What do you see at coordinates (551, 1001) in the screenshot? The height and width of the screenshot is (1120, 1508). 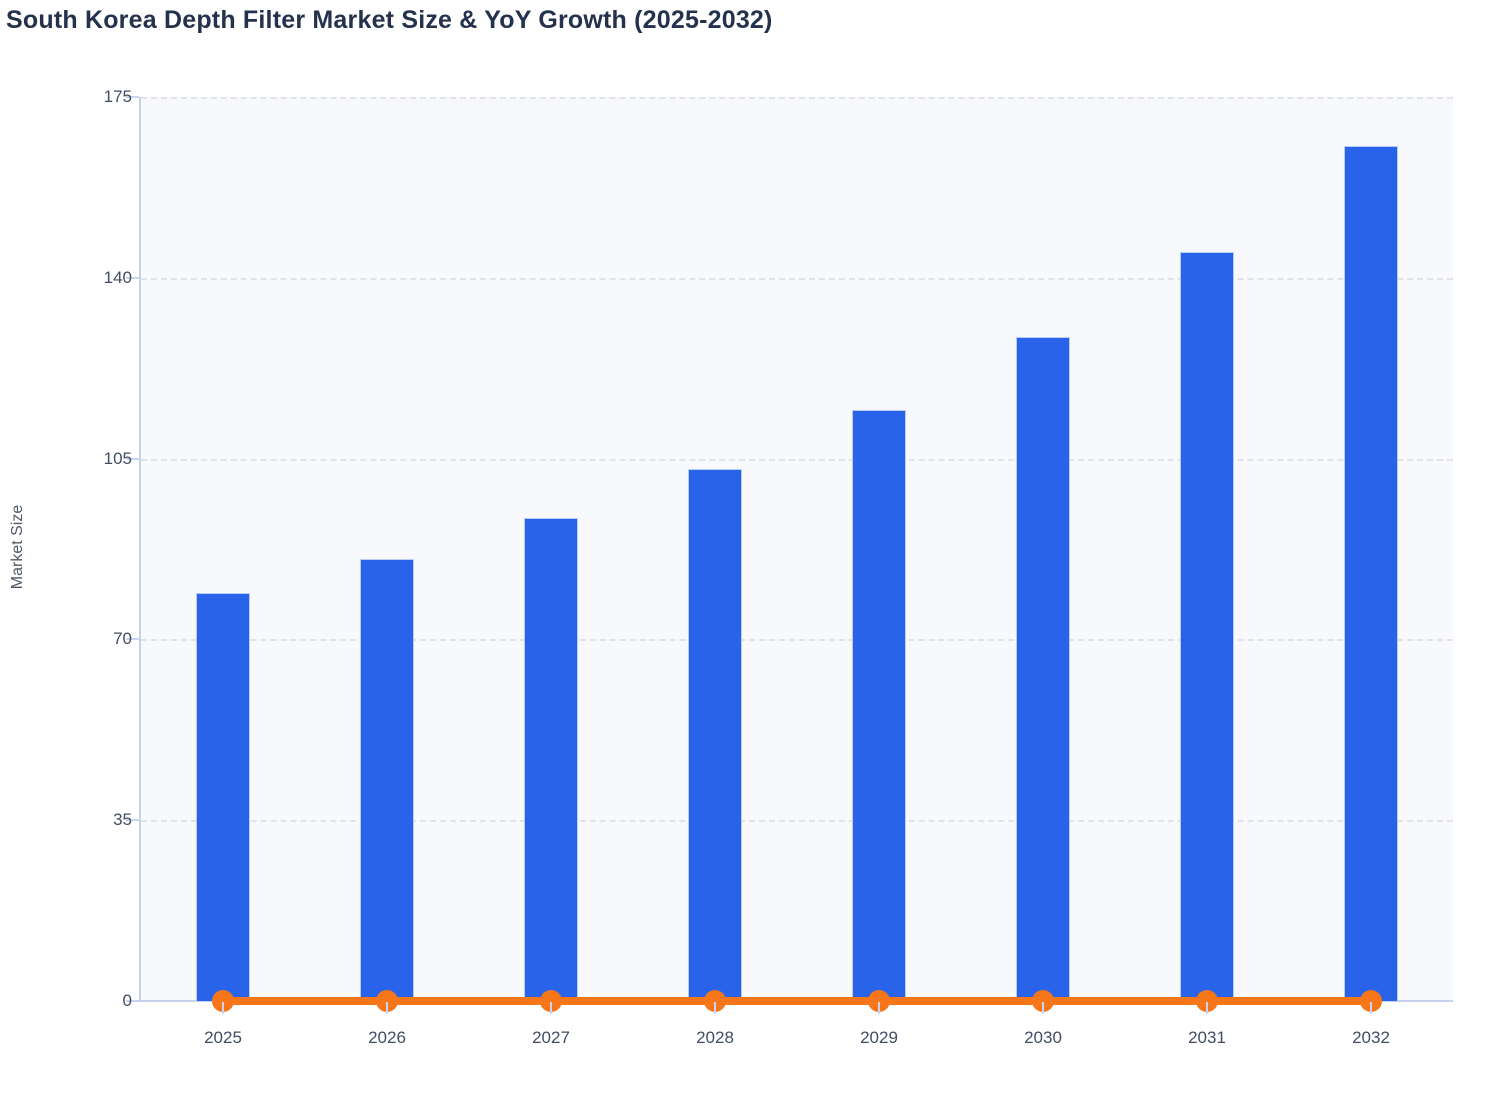 I see `yoy-marker-2027` at bounding box center [551, 1001].